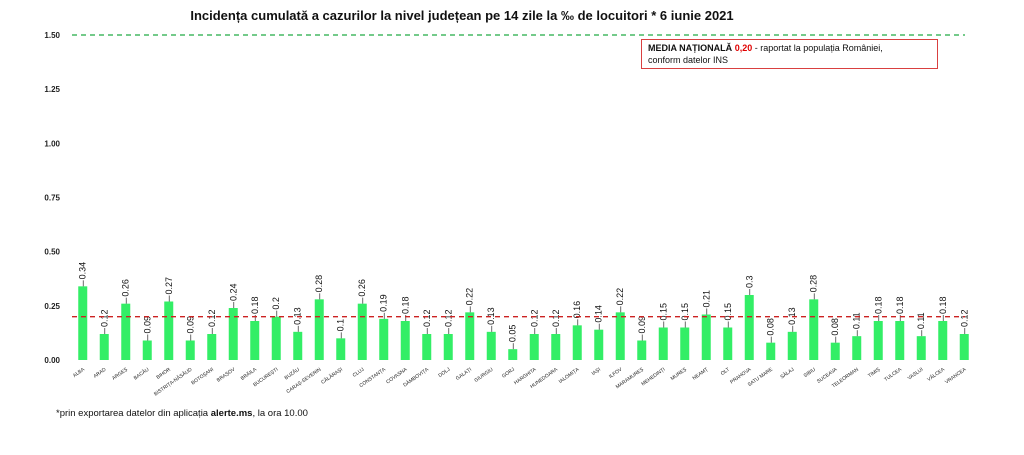 The width and height of the screenshot is (1024, 455). I want to click on category-label: OLT, so click(725, 372).